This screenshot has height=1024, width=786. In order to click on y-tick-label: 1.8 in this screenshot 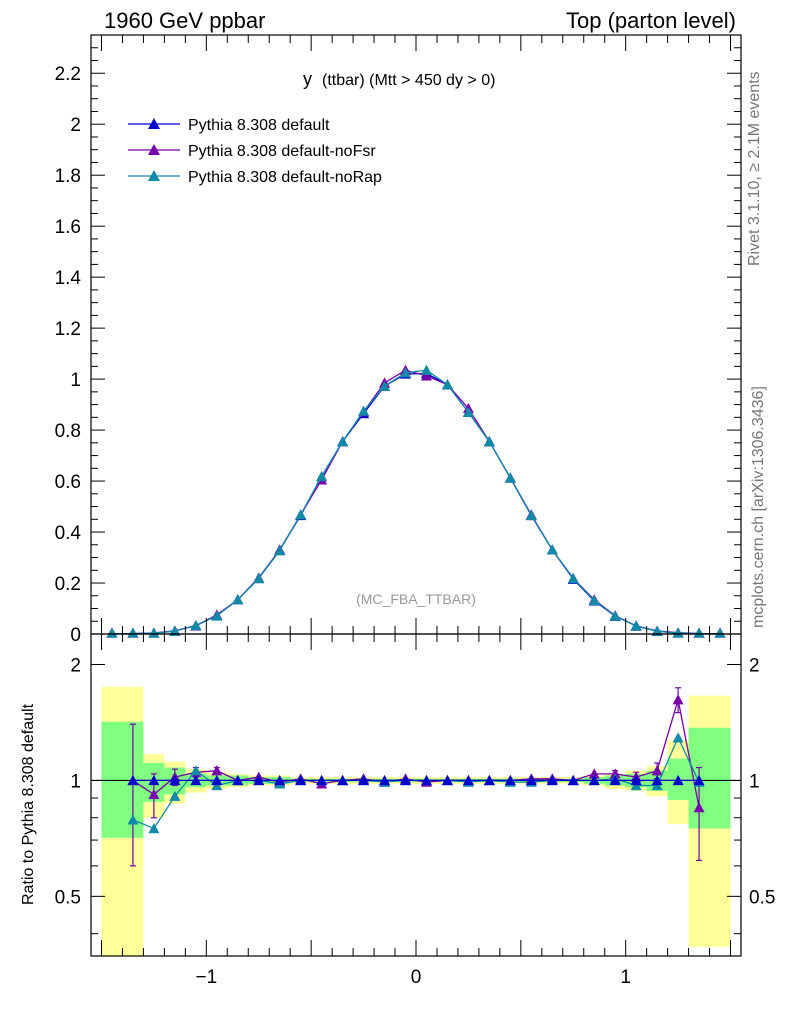, I will do `click(68, 176)`.